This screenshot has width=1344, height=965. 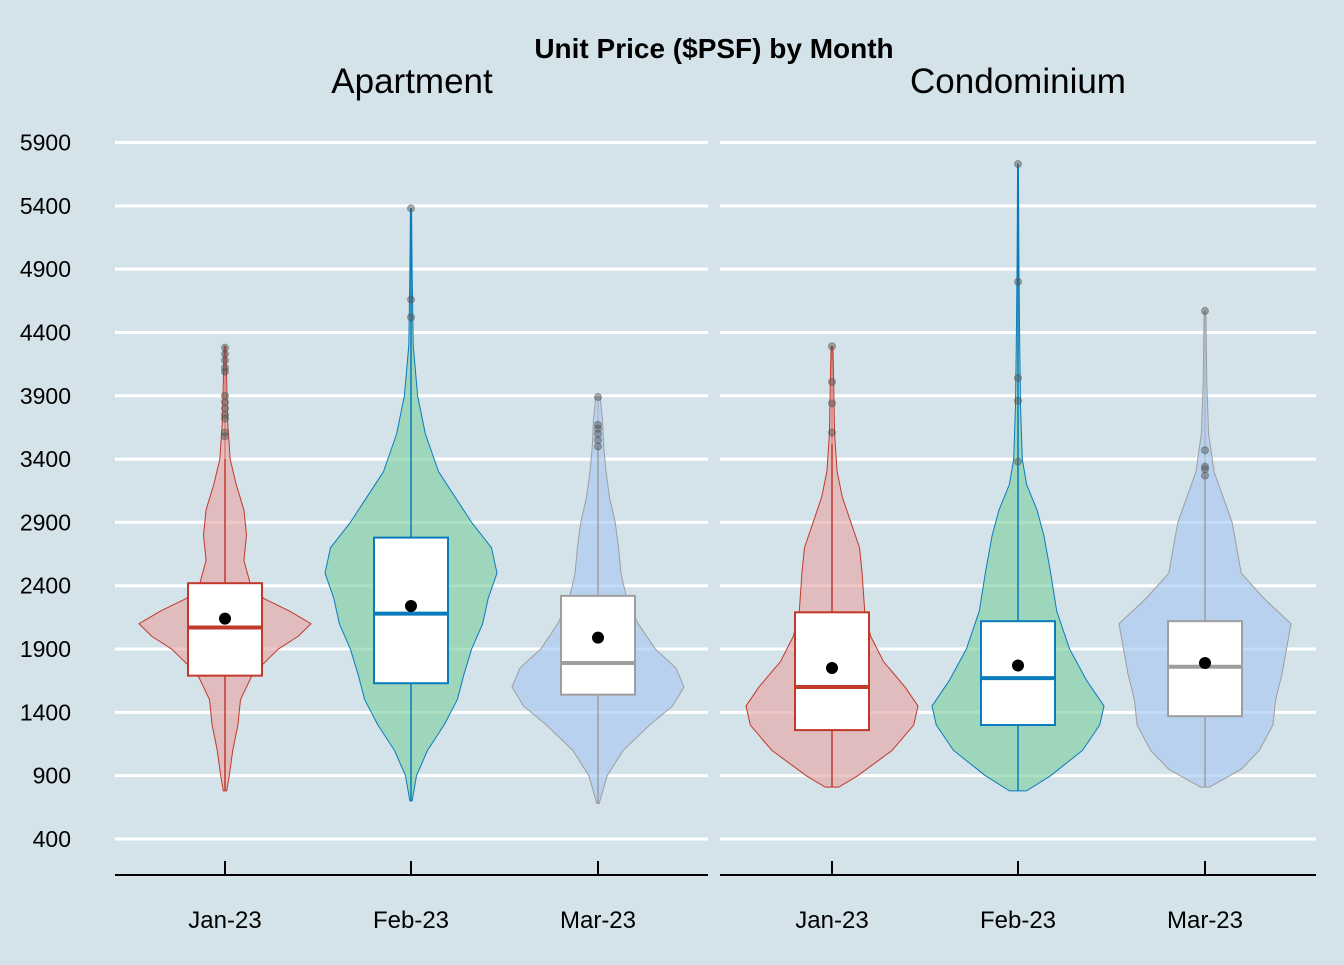 I want to click on y-tick-label: 900, so click(x=52, y=776).